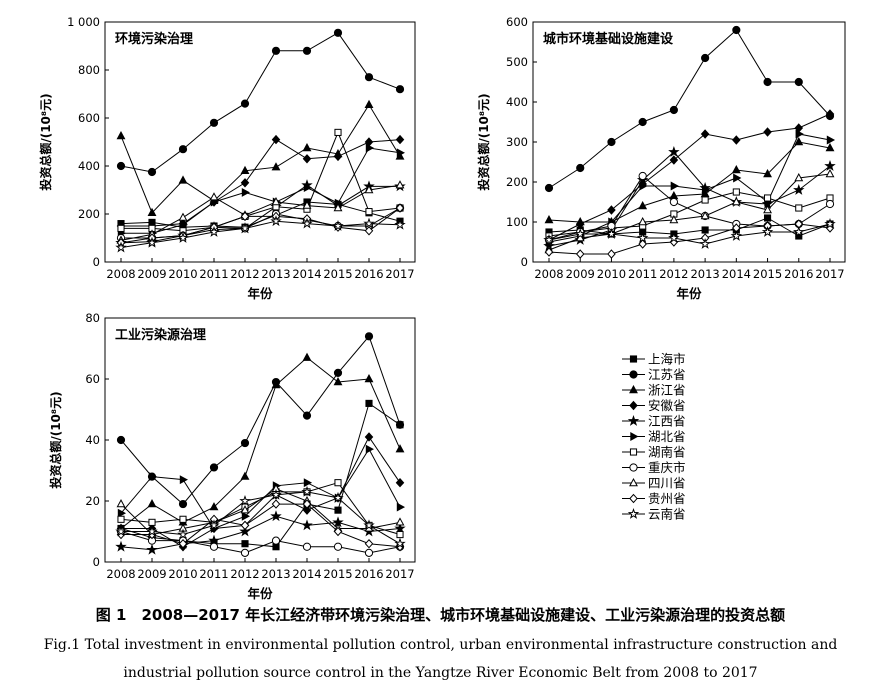 This screenshot has width=881, height=695. Describe the element at coordinates (654, 467) in the screenshot. I see `legend-item: 重庆市` at that location.